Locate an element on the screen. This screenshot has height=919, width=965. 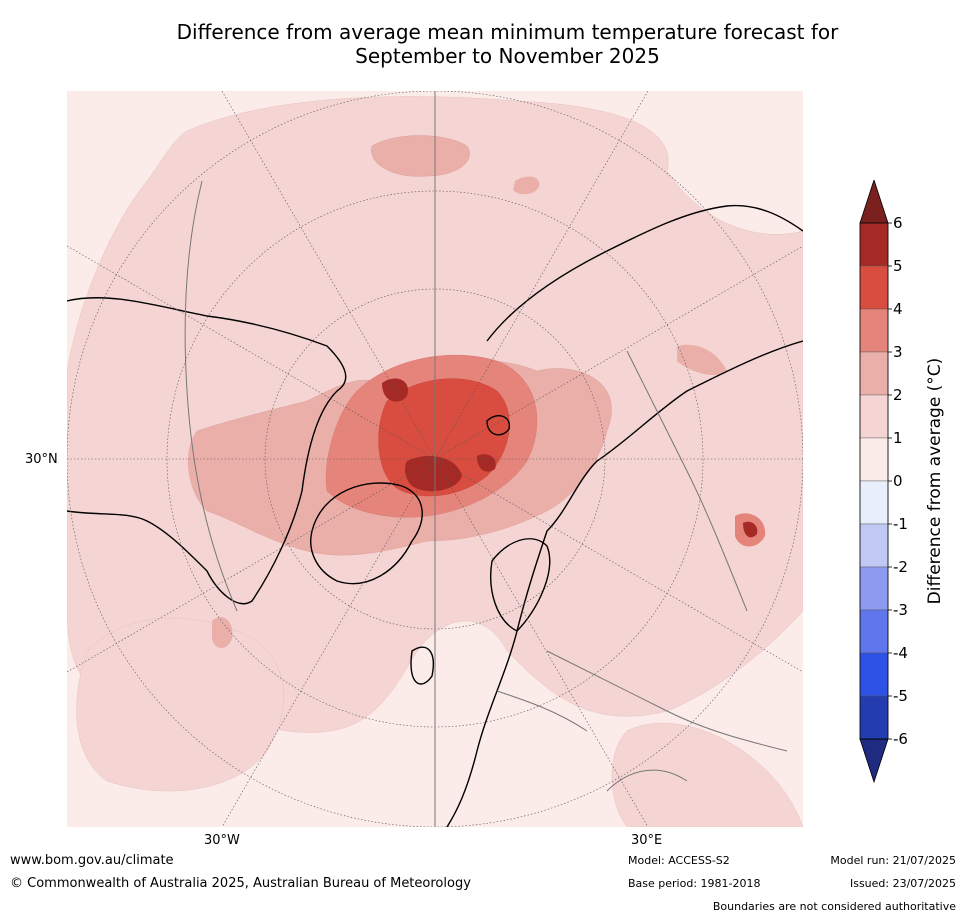
colorbar-tick-label: 0 is located at coordinates (898, 481).